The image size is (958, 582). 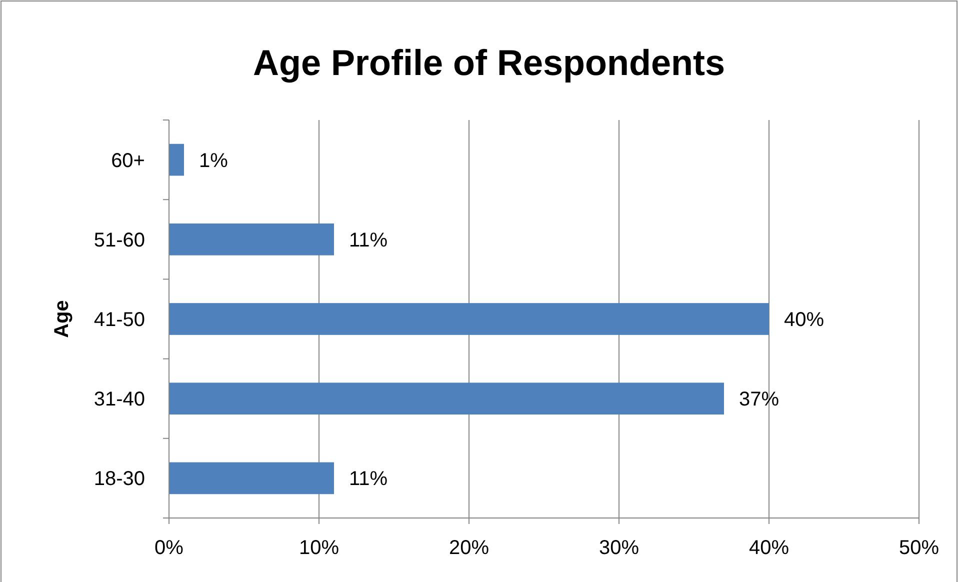 What do you see at coordinates (119, 320) in the screenshot?
I see `y-tick-label: 41-50` at bounding box center [119, 320].